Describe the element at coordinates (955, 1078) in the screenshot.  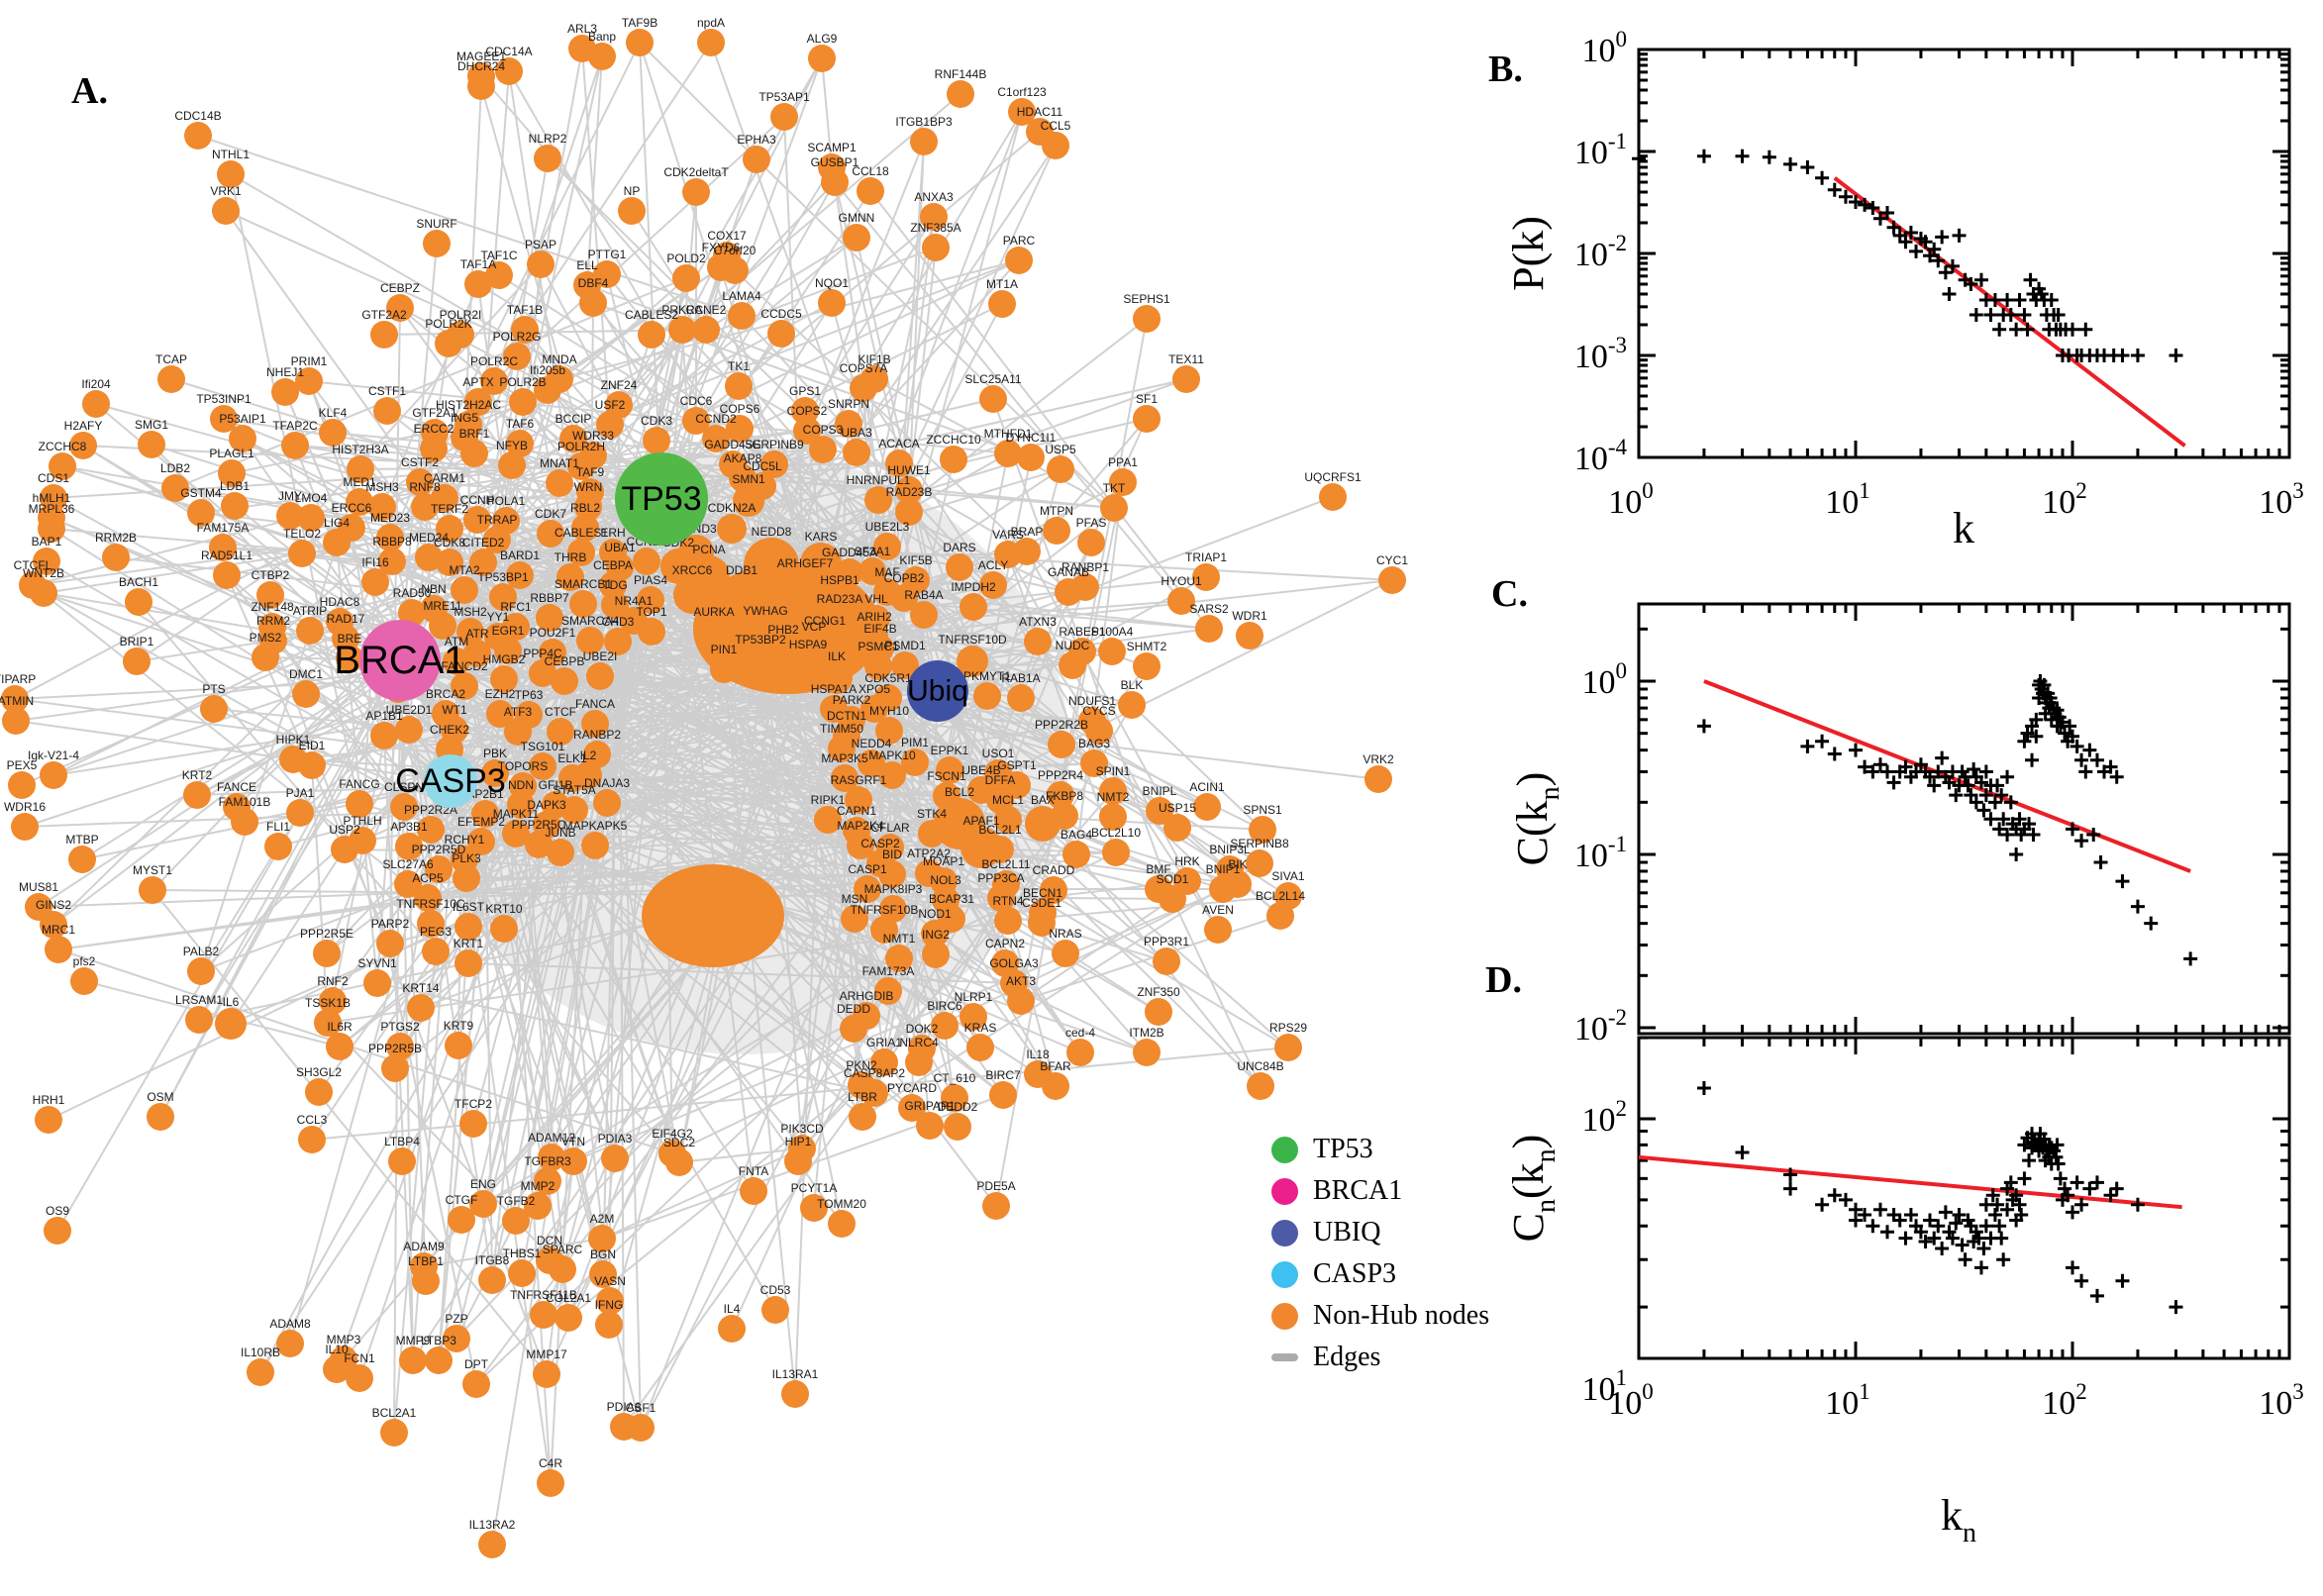
I see `node-label: CT_610` at that location.